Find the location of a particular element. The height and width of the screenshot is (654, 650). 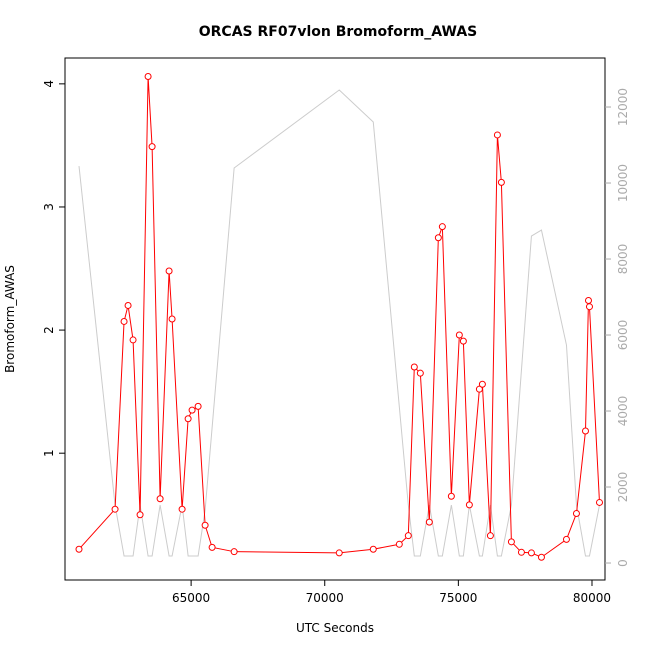

y2-tick-label: 12000 is located at coordinates (623, 107).